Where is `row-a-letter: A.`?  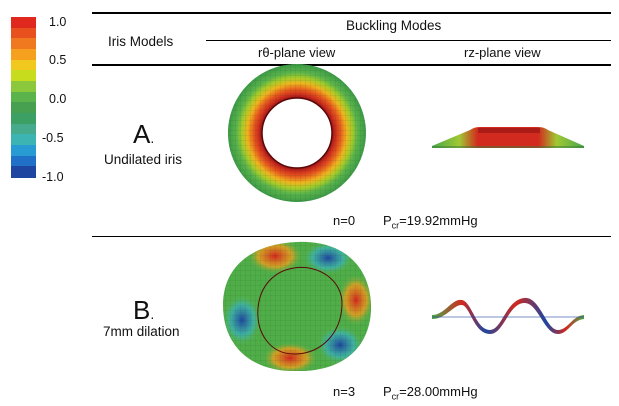
row-a-letter: A. is located at coordinates (144, 134).